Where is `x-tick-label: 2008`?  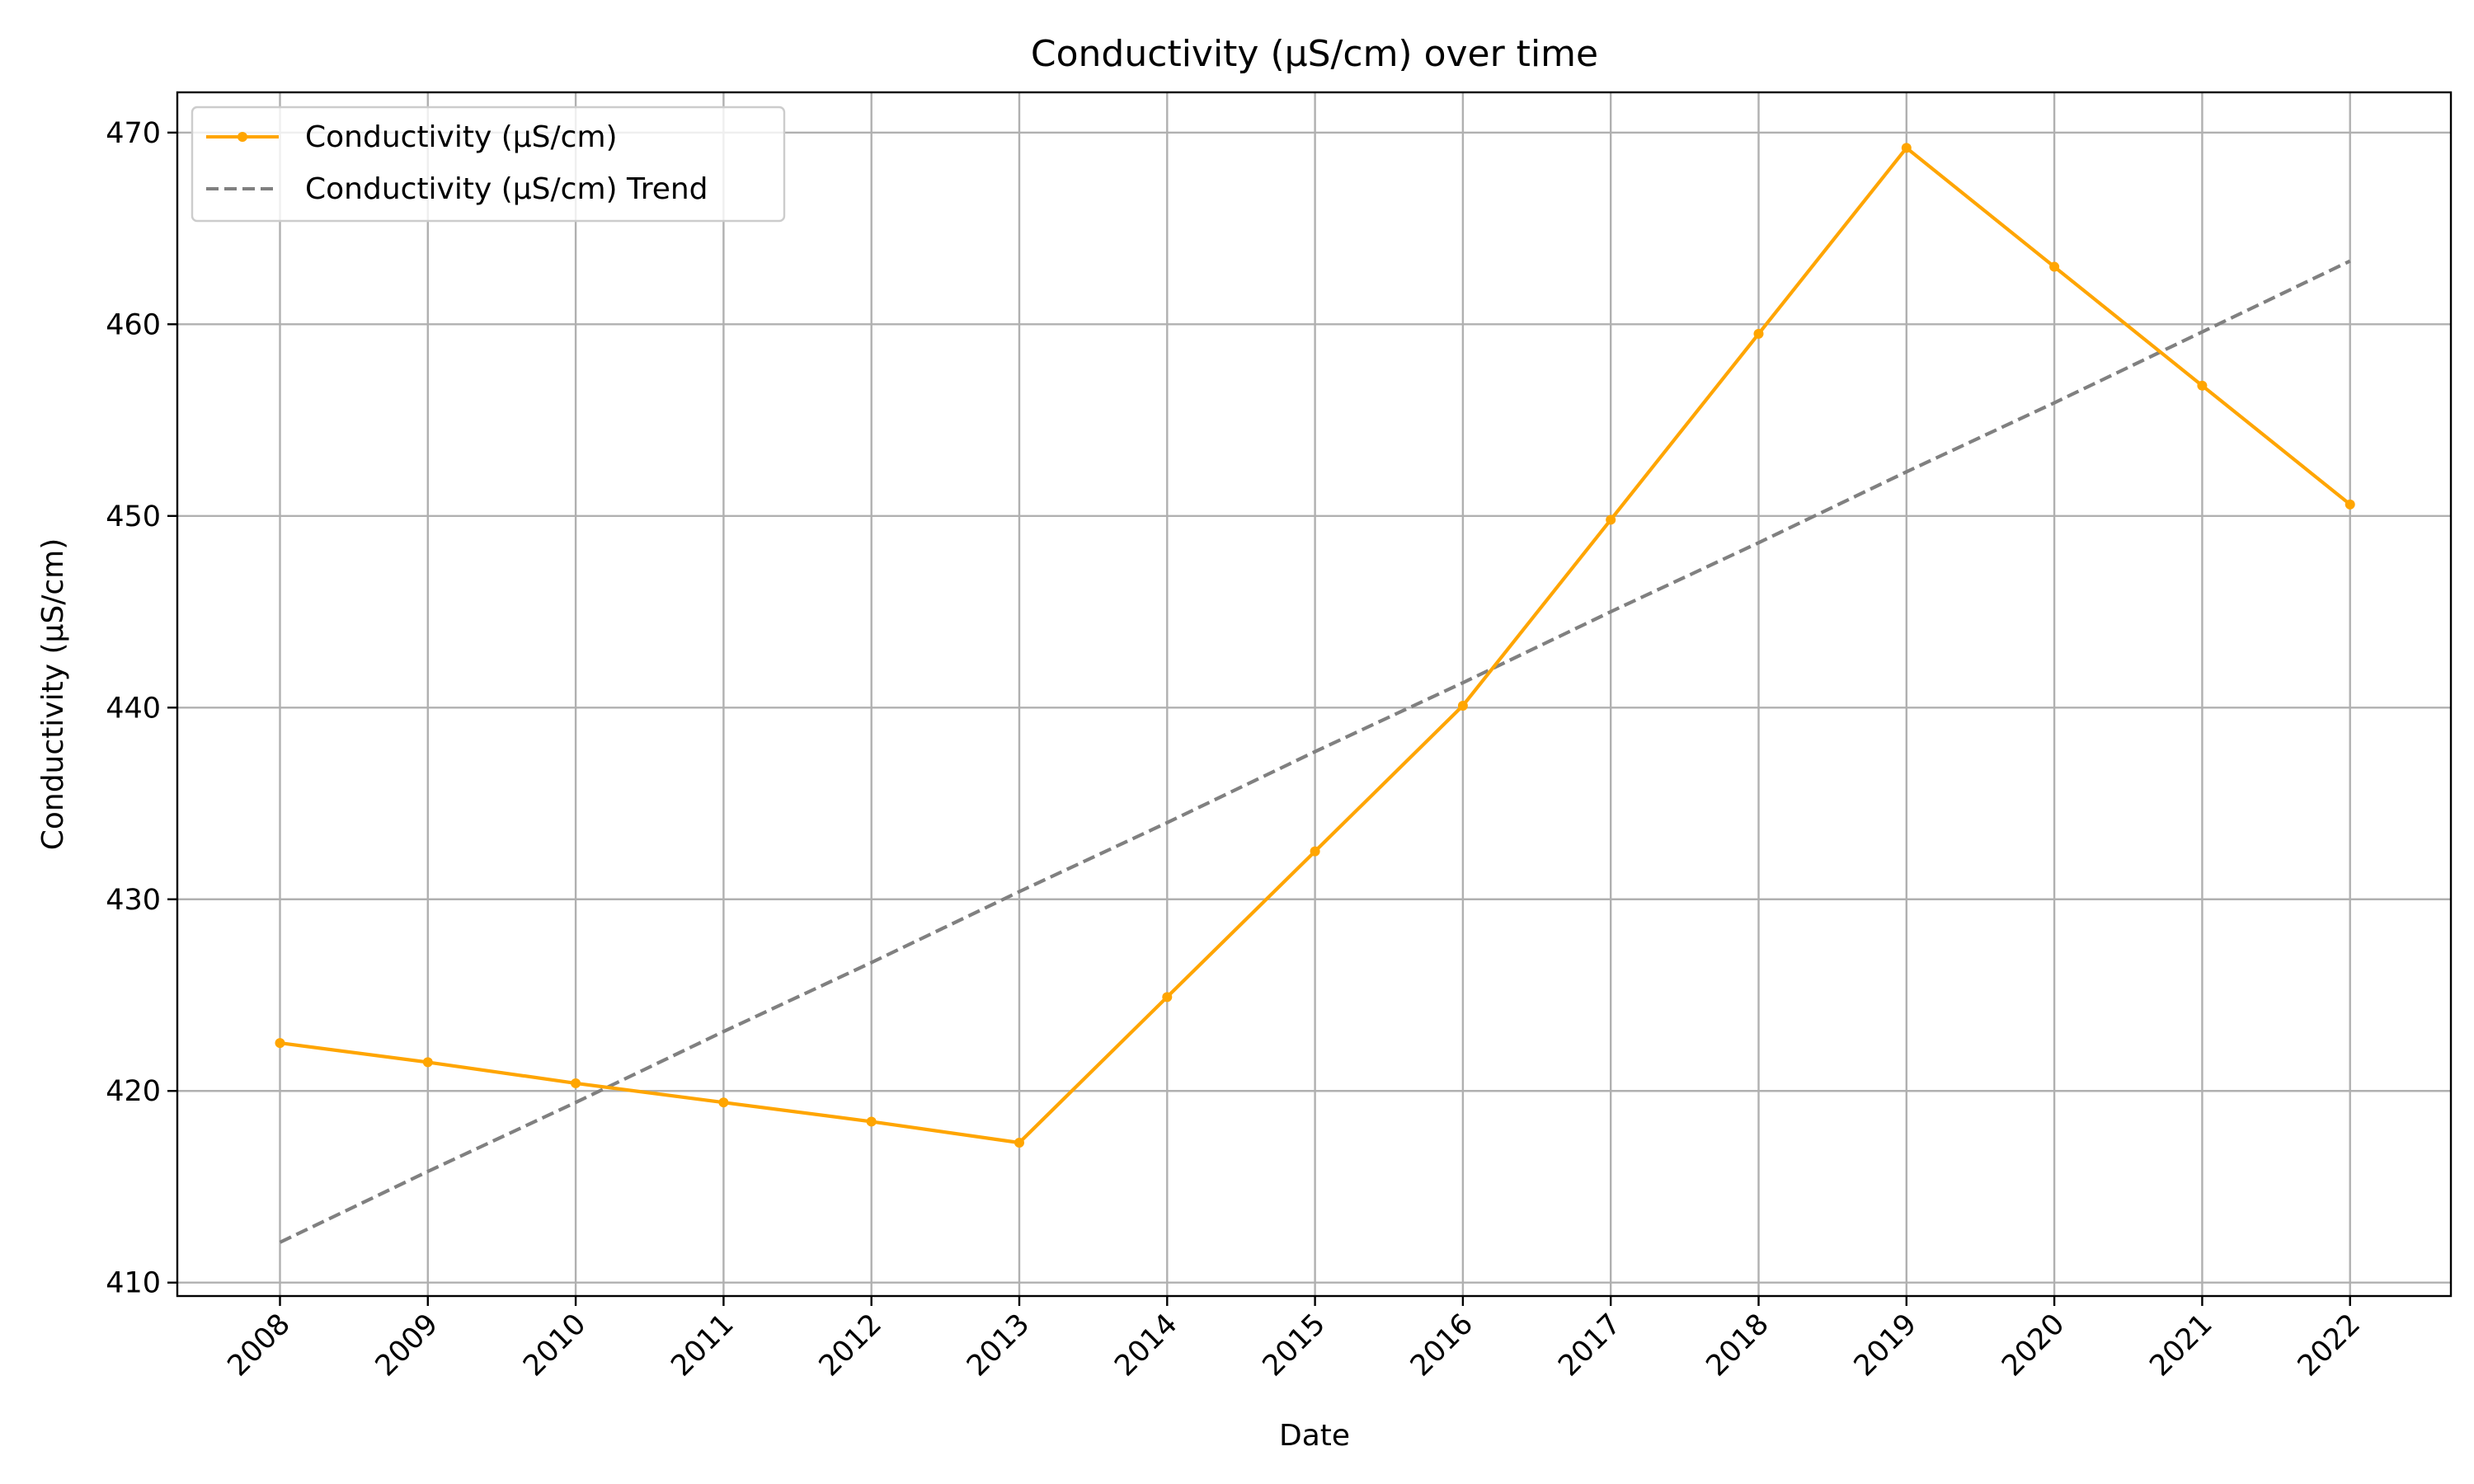 x-tick-label: 2008 is located at coordinates (259, 1345).